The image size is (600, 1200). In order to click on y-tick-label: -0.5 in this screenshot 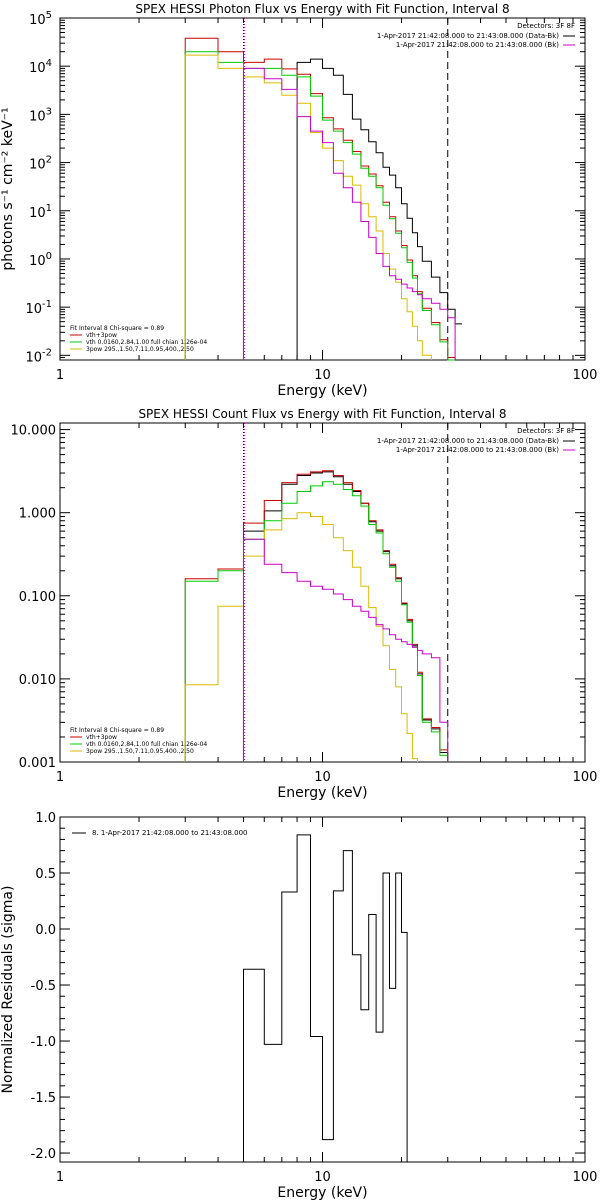, I will do `click(43, 986)`.